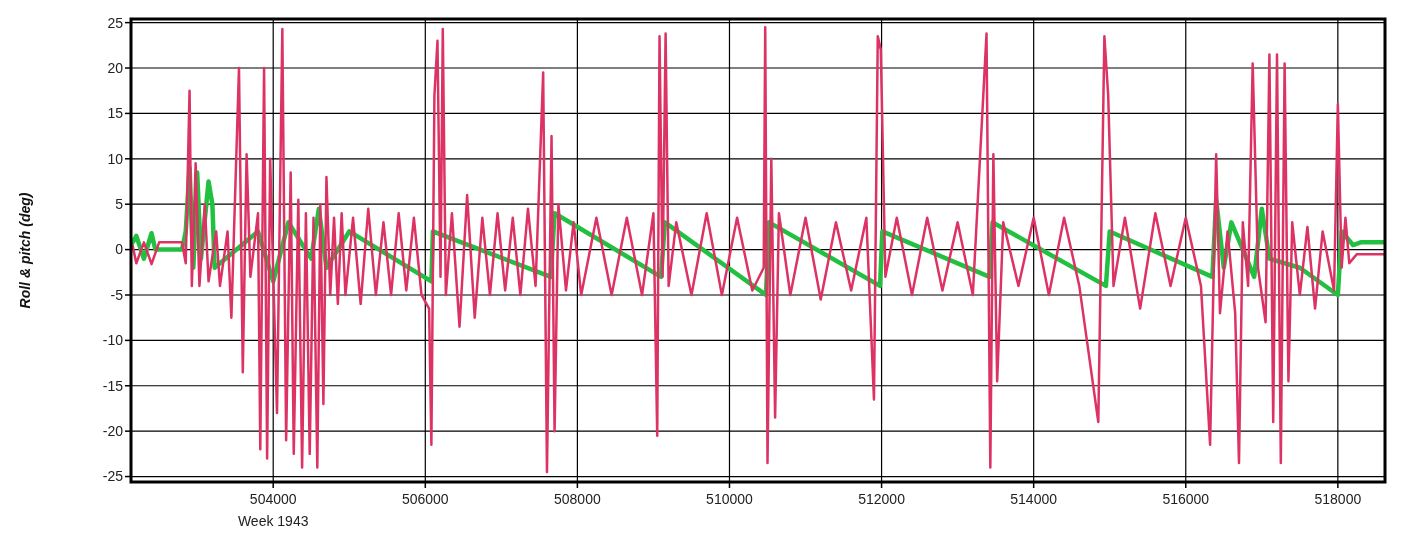 The width and height of the screenshot is (1403, 552). What do you see at coordinates (1338, 499) in the screenshot?
I see `x-tick-label: 518000` at bounding box center [1338, 499].